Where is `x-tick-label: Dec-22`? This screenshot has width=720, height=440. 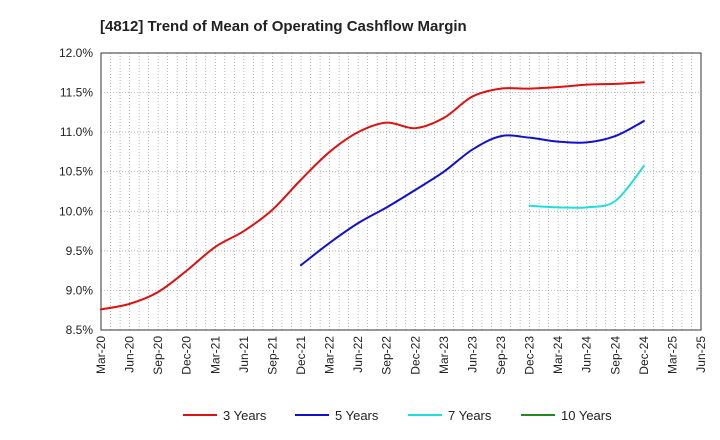
x-tick-label: Dec-22 is located at coordinates (415, 355).